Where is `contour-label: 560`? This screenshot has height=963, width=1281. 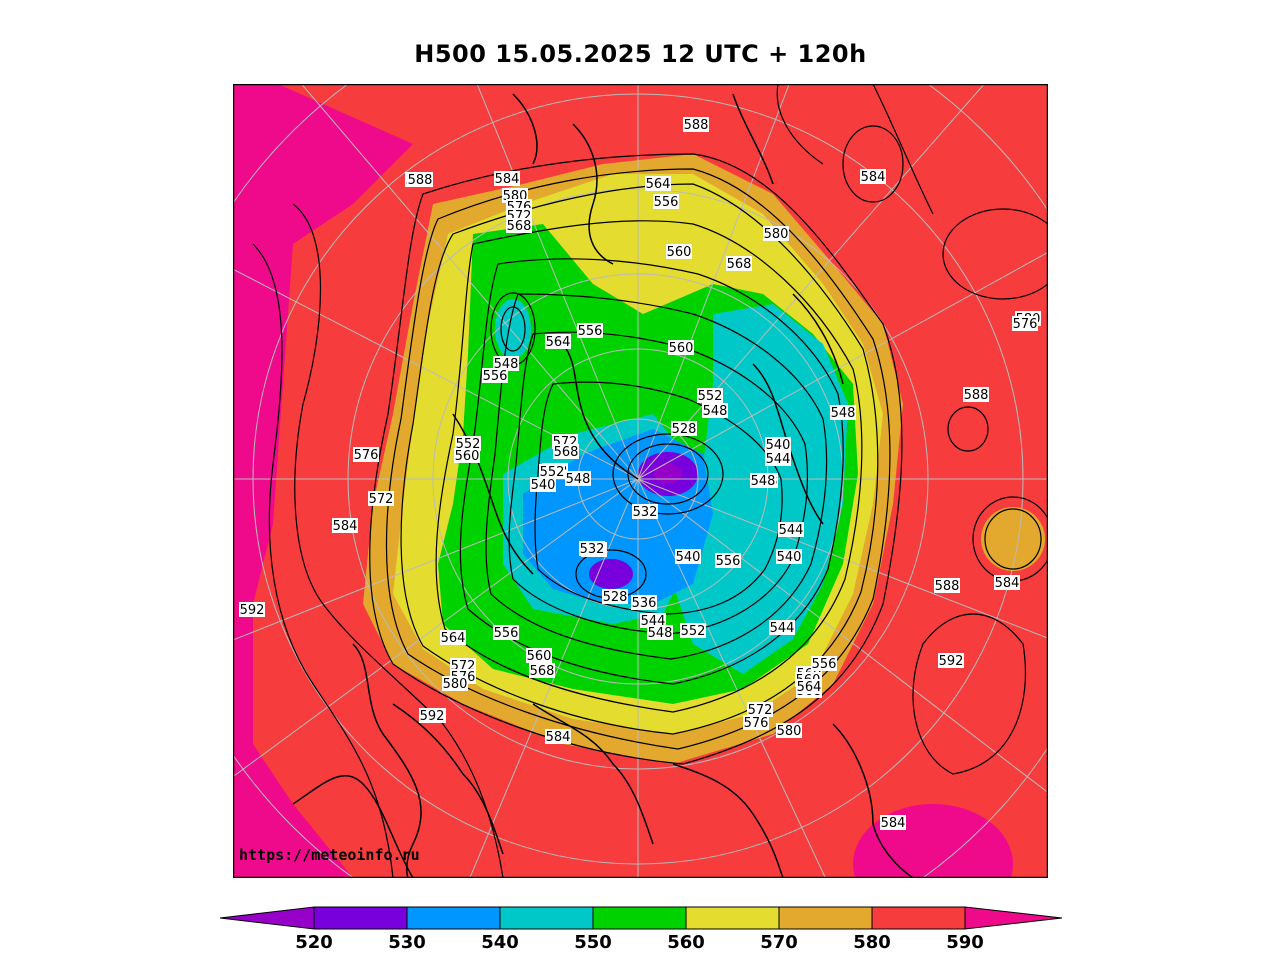 contour-label: 560 is located at coordinates (539, 656).